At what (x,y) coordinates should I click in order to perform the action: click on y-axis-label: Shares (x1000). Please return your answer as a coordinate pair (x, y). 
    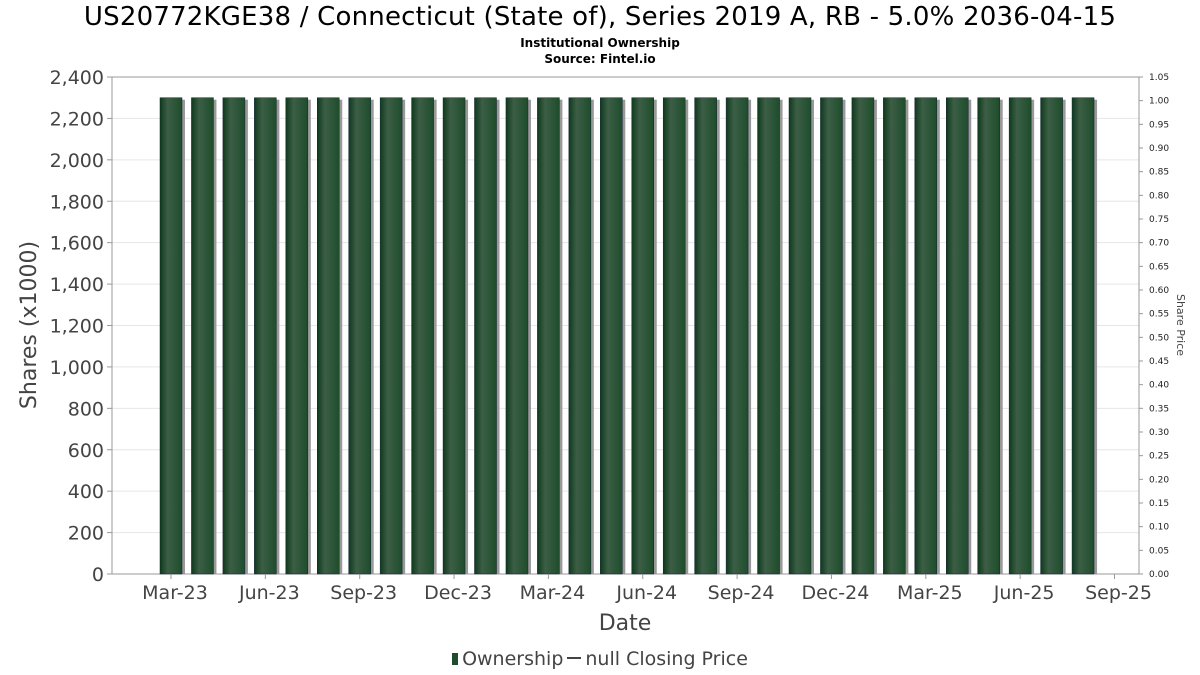
    Looking at the image, I should click on (29, 325).